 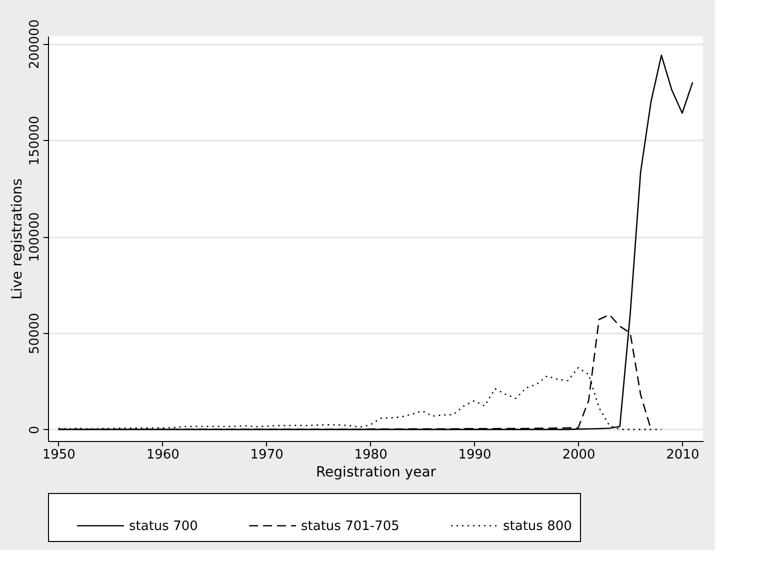 I want to click on x-tick-label: 1980, so click(x=371, y=455).